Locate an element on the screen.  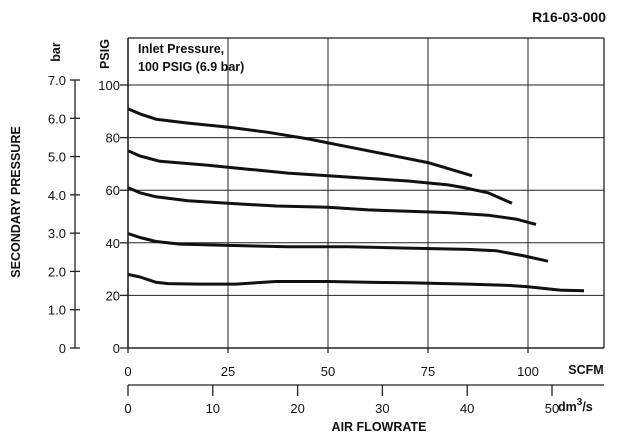
dm3s-tick-label-40: 40 is located at coordinates (467, 408).